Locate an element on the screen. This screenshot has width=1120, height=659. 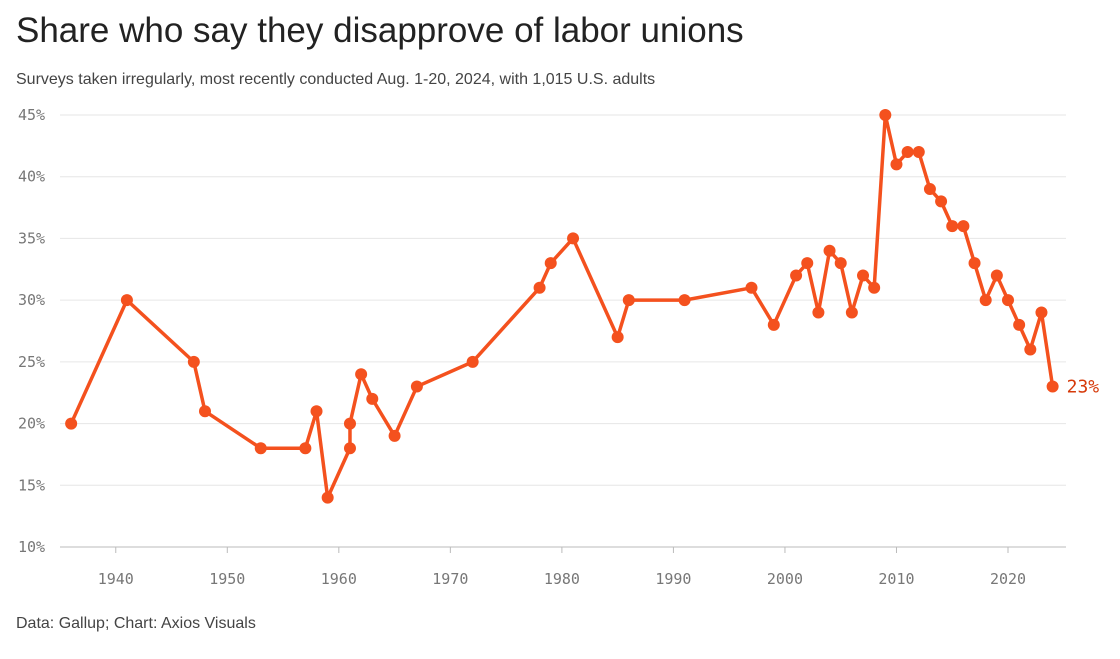
y-tick-label: 35% is located at coordinates (31, 238).